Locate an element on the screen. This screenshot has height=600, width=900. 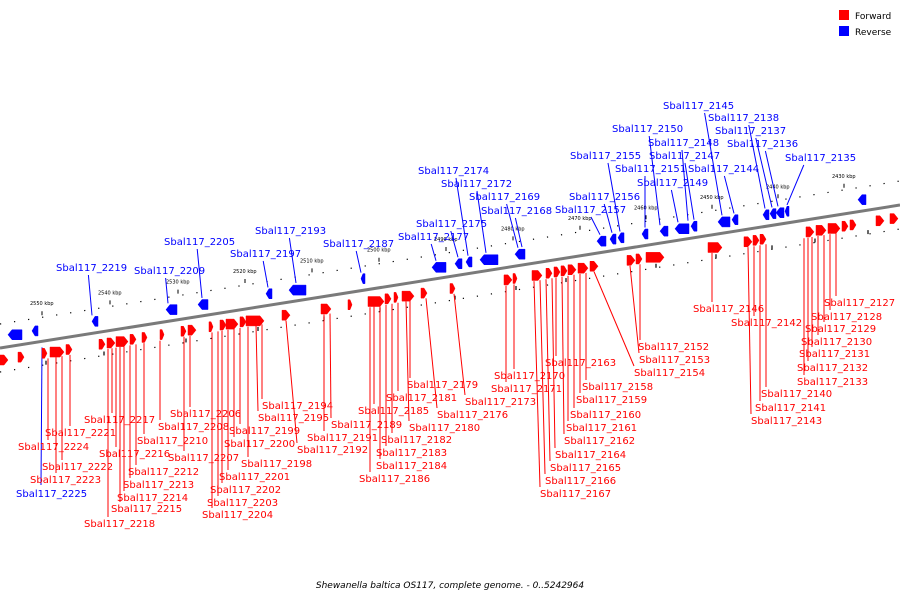
tick-label: 2430 kbp is located at coordinates (844, 177).